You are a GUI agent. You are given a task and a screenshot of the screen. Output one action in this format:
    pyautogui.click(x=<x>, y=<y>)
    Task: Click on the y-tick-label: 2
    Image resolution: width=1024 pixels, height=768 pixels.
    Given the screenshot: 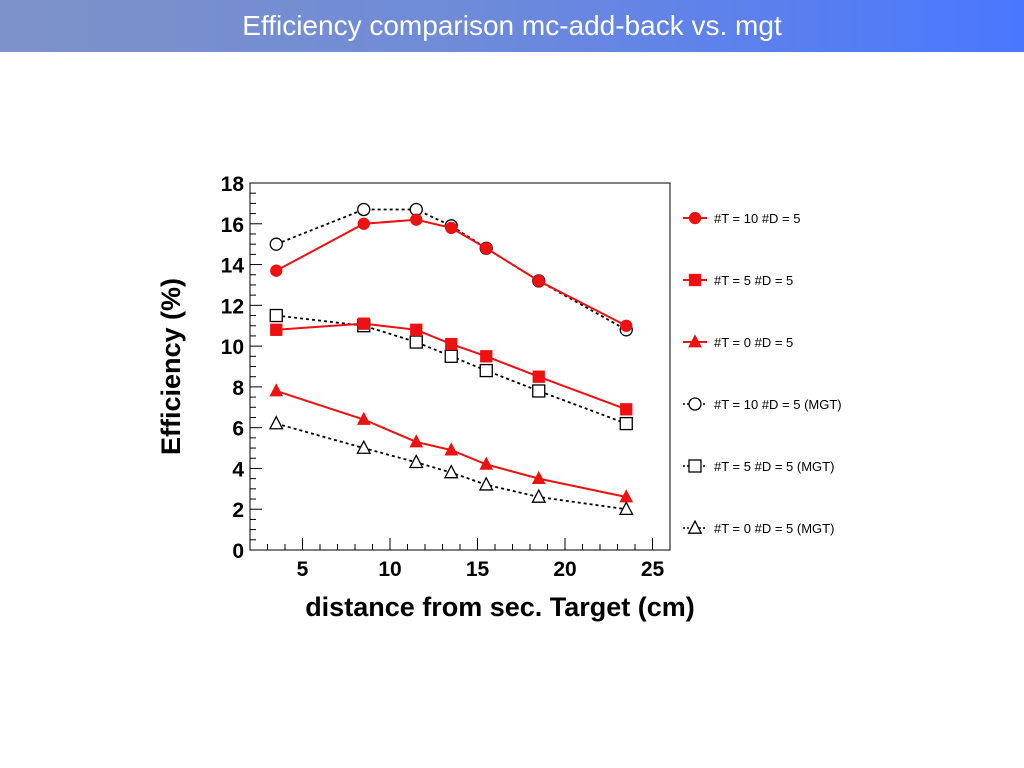 What is the action you would take?
    pyautogui.click(x=238, y=510)
    